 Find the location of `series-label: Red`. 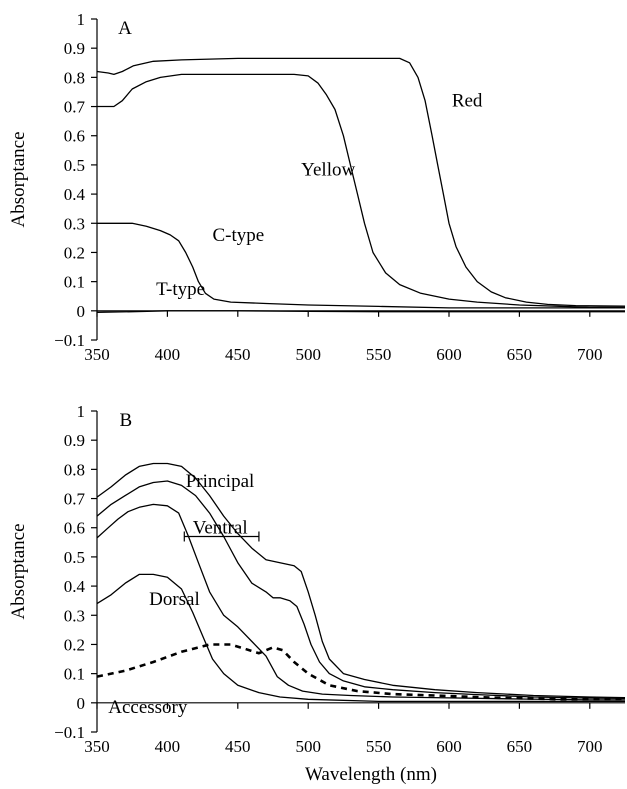

series-label: Red is located at coordinates (467, 101).